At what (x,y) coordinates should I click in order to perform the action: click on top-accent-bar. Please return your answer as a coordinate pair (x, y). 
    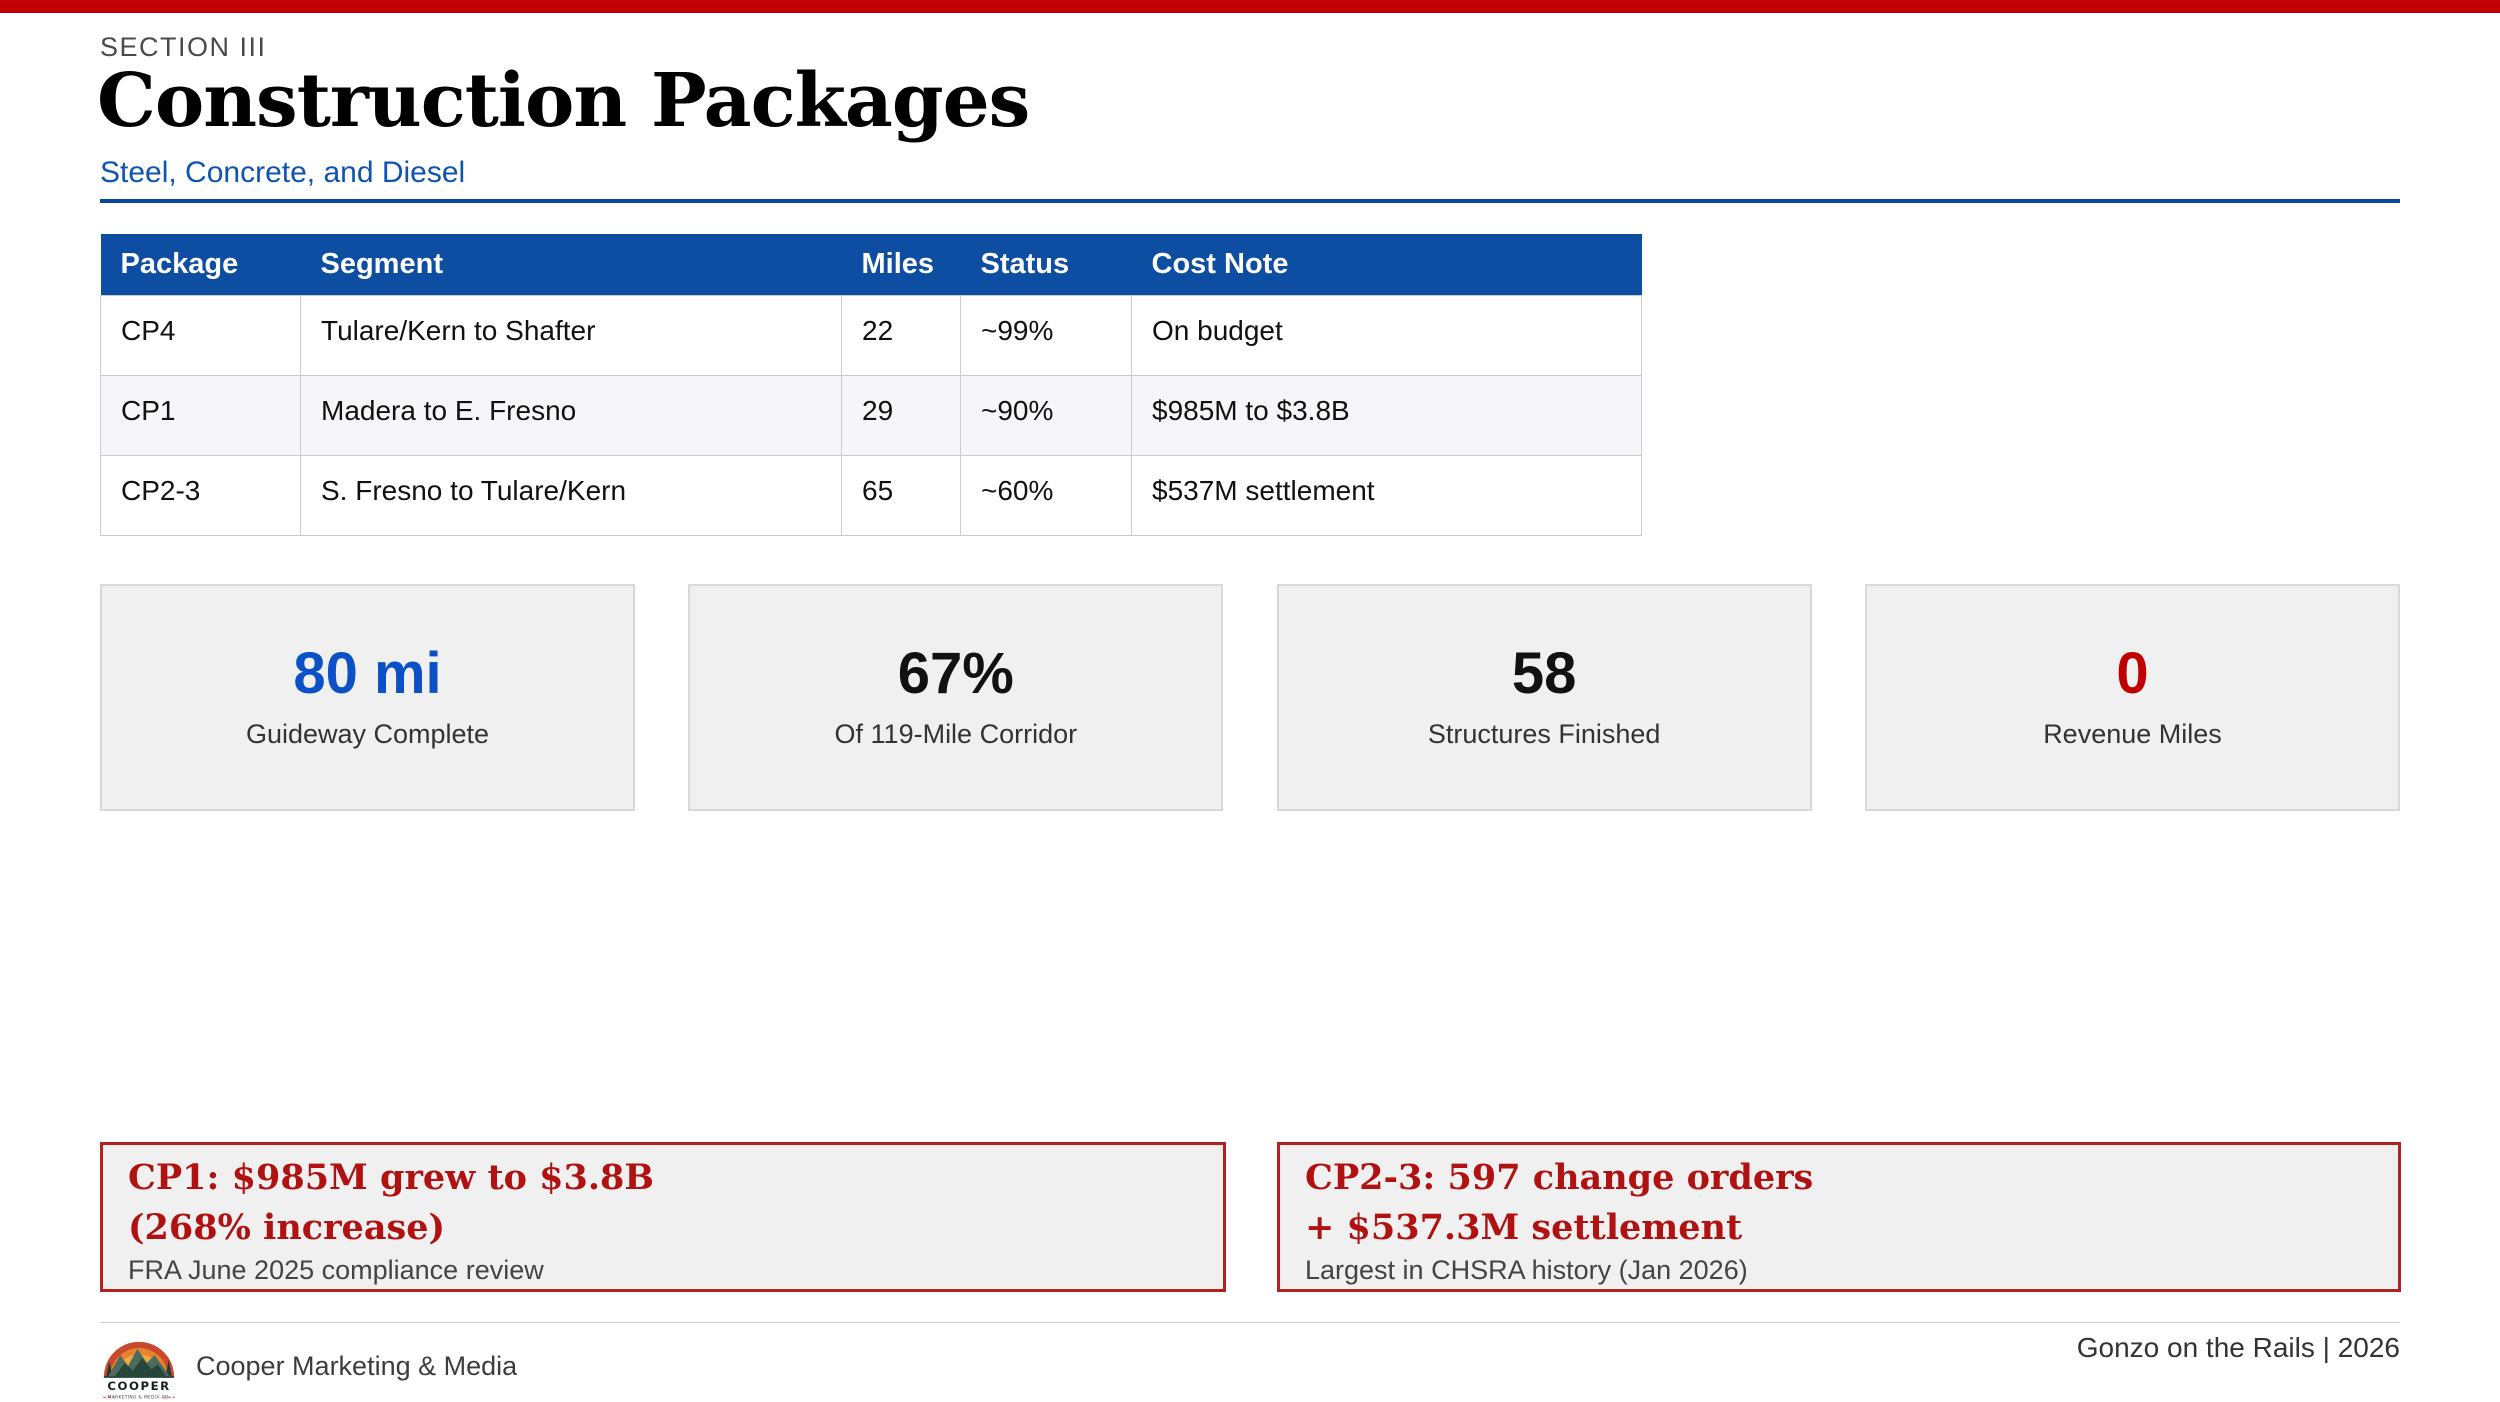
    Looking at the image, I should click on (1250, 6).